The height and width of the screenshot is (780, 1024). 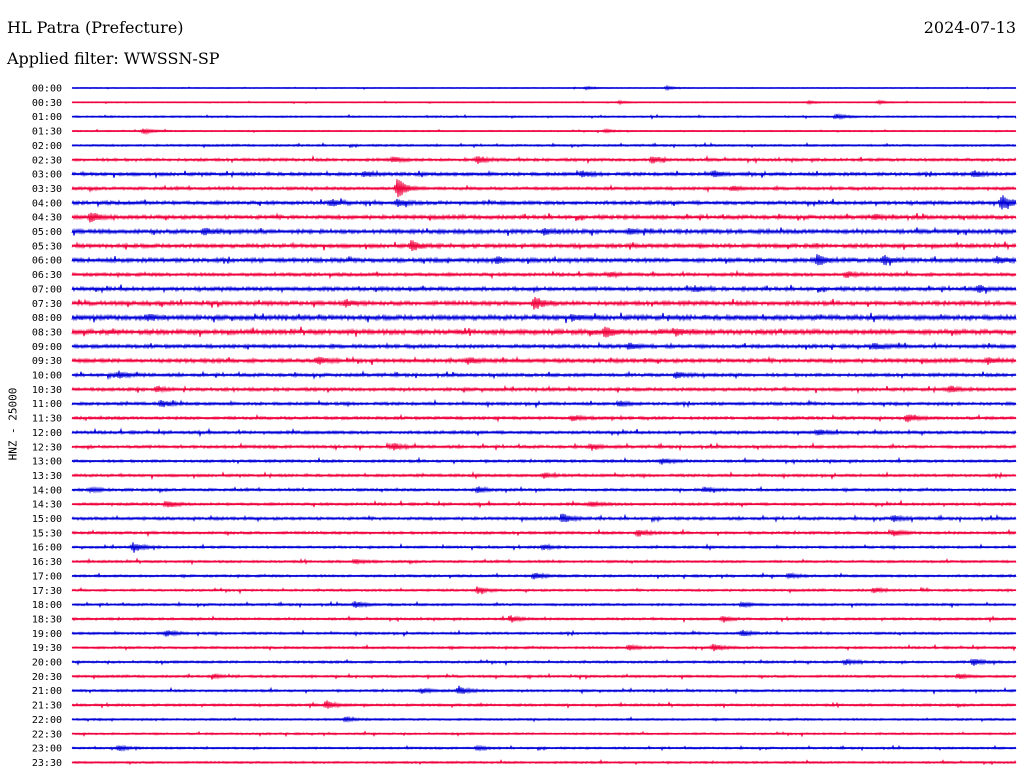 What do you see at coordinates (47, 734) in the screenshot?
I see `row-time-label: 22:30` at bounding box center [47, 734].